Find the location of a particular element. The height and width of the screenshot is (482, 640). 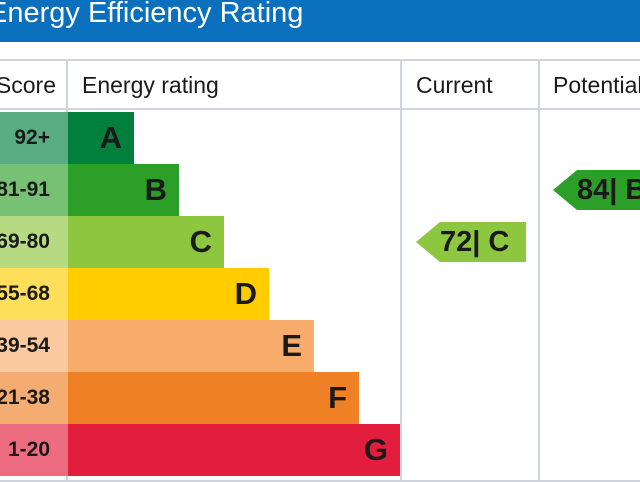

score-range-e: 39-54 is located at coordinates (34, 346).